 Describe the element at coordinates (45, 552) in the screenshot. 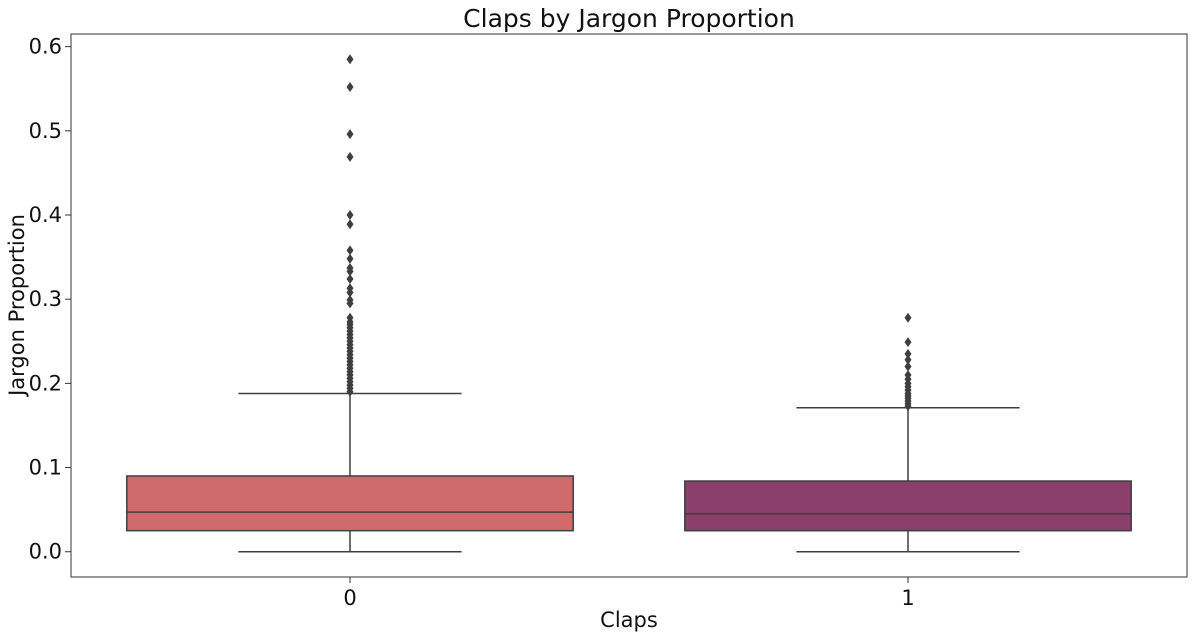

I see `y-tick-label: 0.0` at that location.